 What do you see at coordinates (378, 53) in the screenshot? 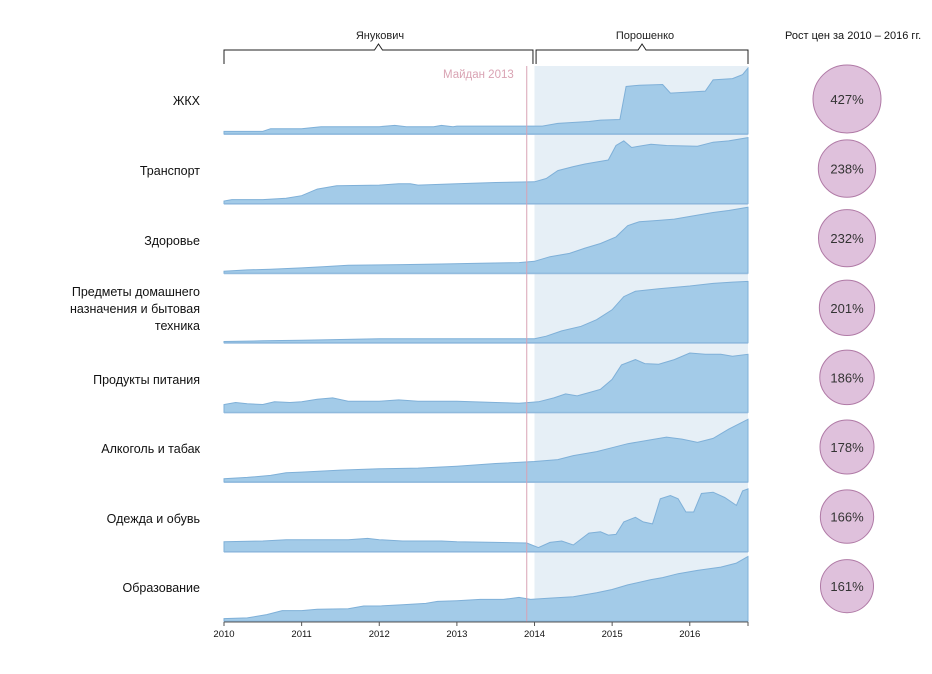
I see `bracket-yanukovich` at bounding box center [378, 53].